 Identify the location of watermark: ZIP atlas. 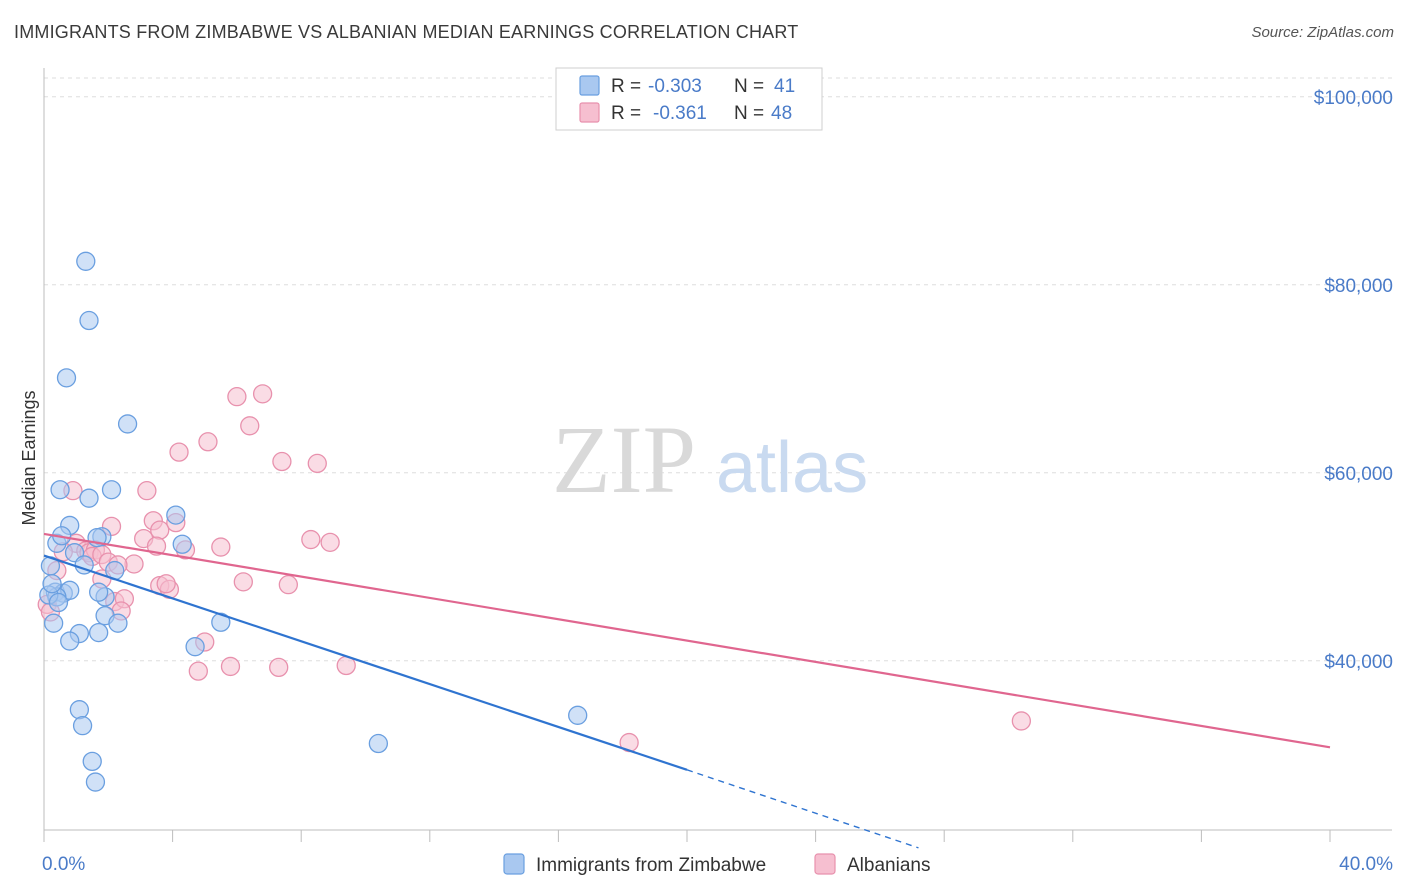
(710, 459).